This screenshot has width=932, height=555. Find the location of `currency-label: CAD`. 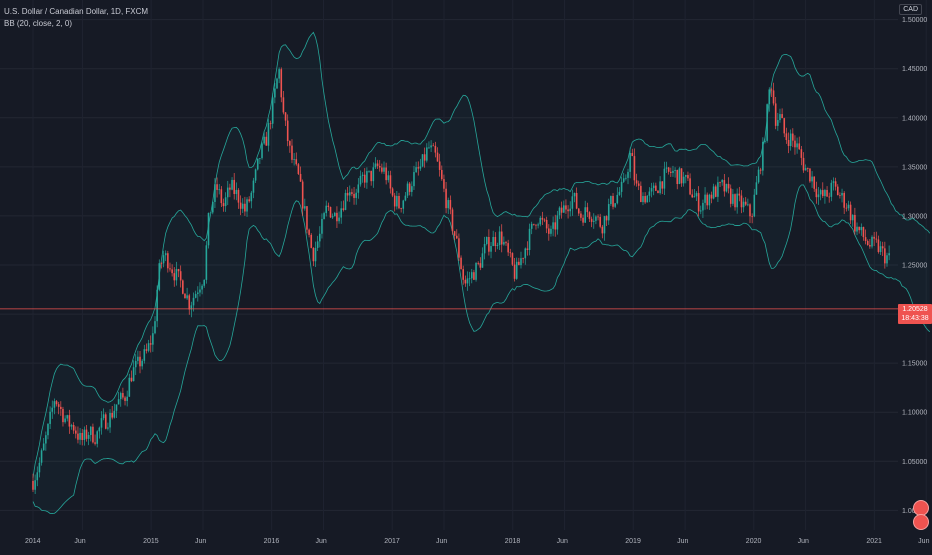

currency-label: CAD is located at coordinates (910, 9).